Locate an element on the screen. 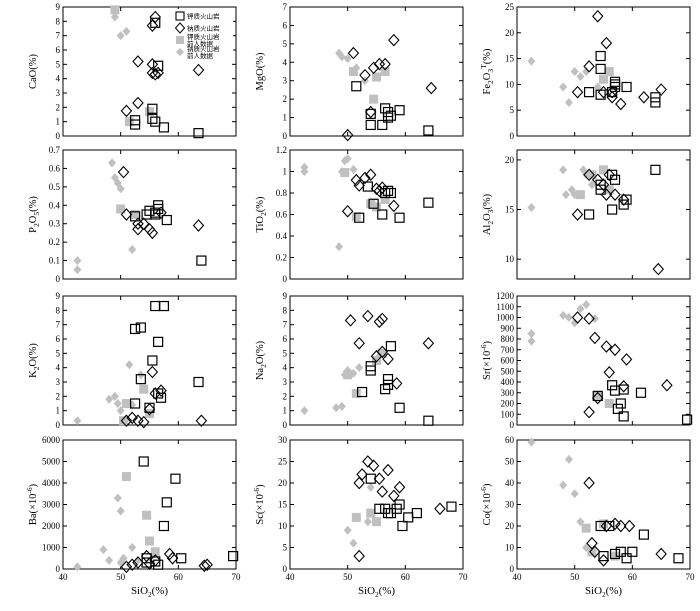 Image resolution: width=700 pixels, height=611 pixels. y-tick-label: 6 is located at coordinates (58, 339).